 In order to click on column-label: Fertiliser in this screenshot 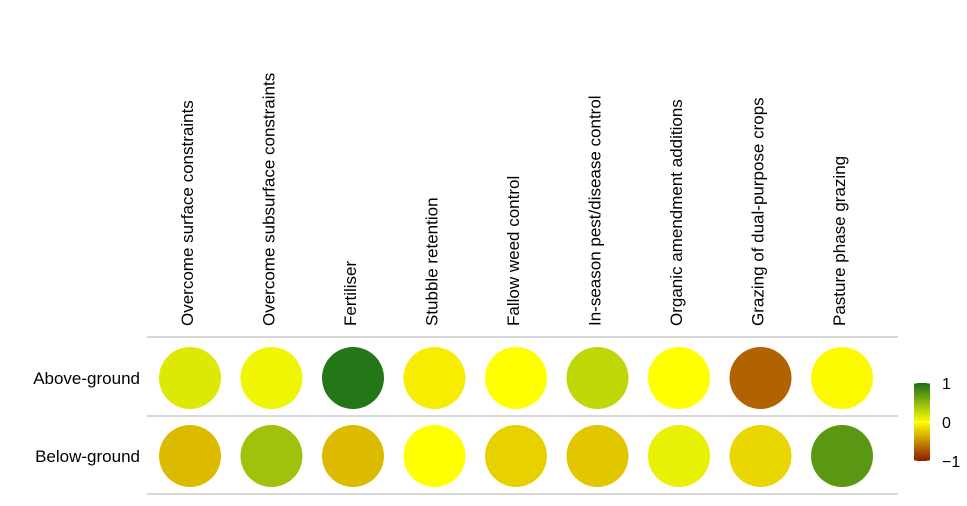, I will do `click(350, 293)`.